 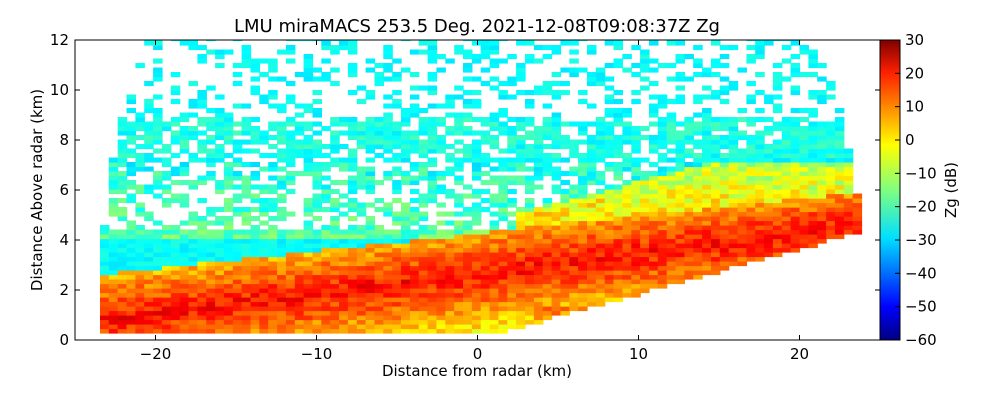 I want to click on radar-cell-1975, so click(x=565, y=196).